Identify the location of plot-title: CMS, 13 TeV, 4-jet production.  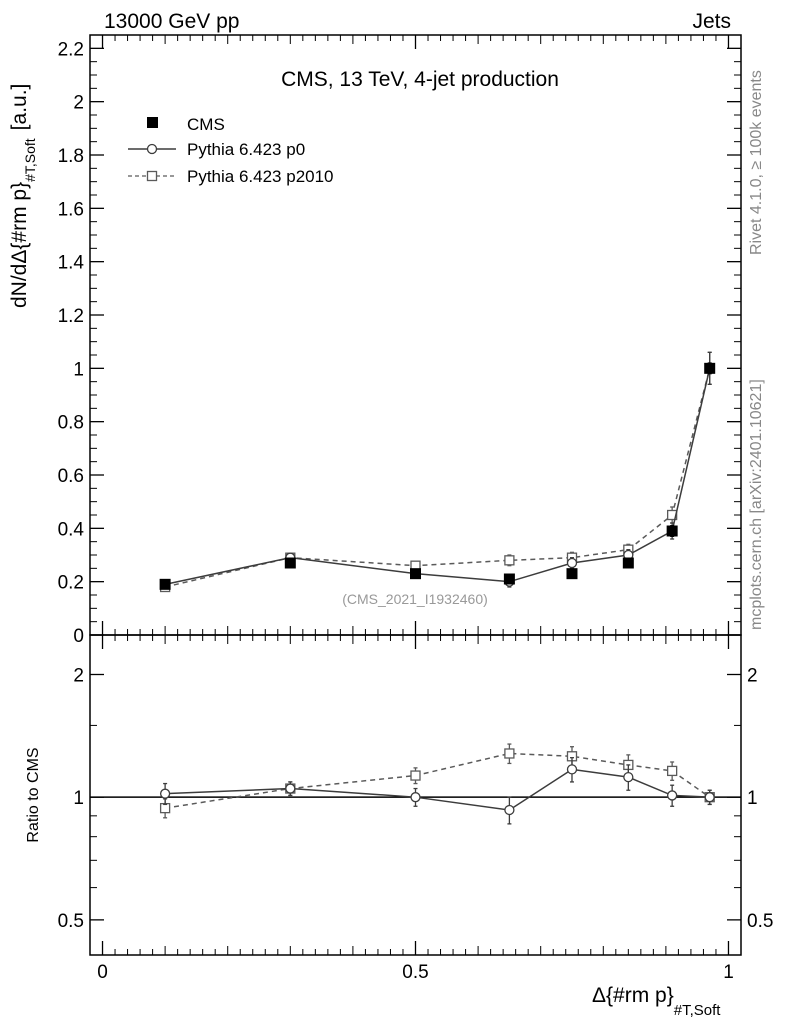
(420, 79).